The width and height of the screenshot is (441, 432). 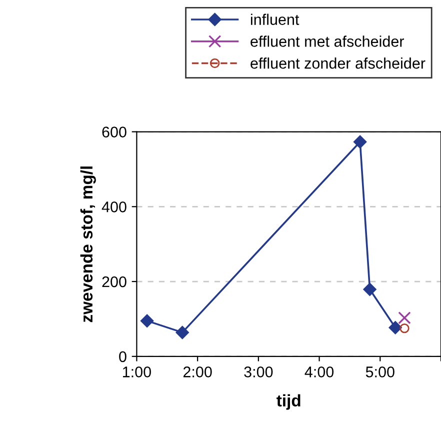 I want to click on legend-label: effluent met afscheider, so click(x=327, y=41).